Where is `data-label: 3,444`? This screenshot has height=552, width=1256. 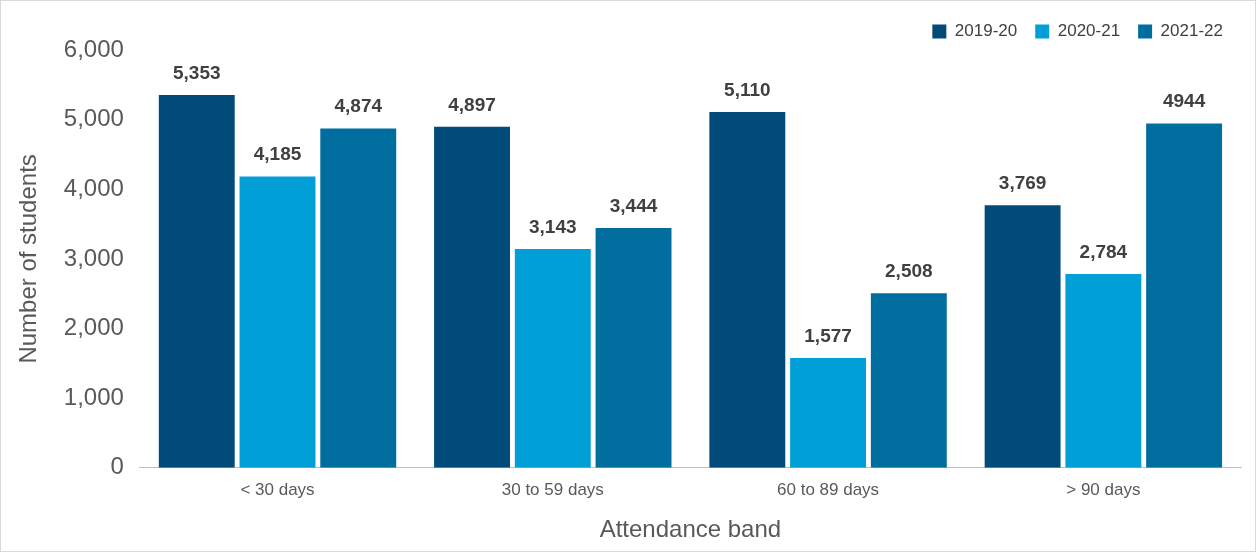 data-label: 3,444 is located at coordinates (633, 205).